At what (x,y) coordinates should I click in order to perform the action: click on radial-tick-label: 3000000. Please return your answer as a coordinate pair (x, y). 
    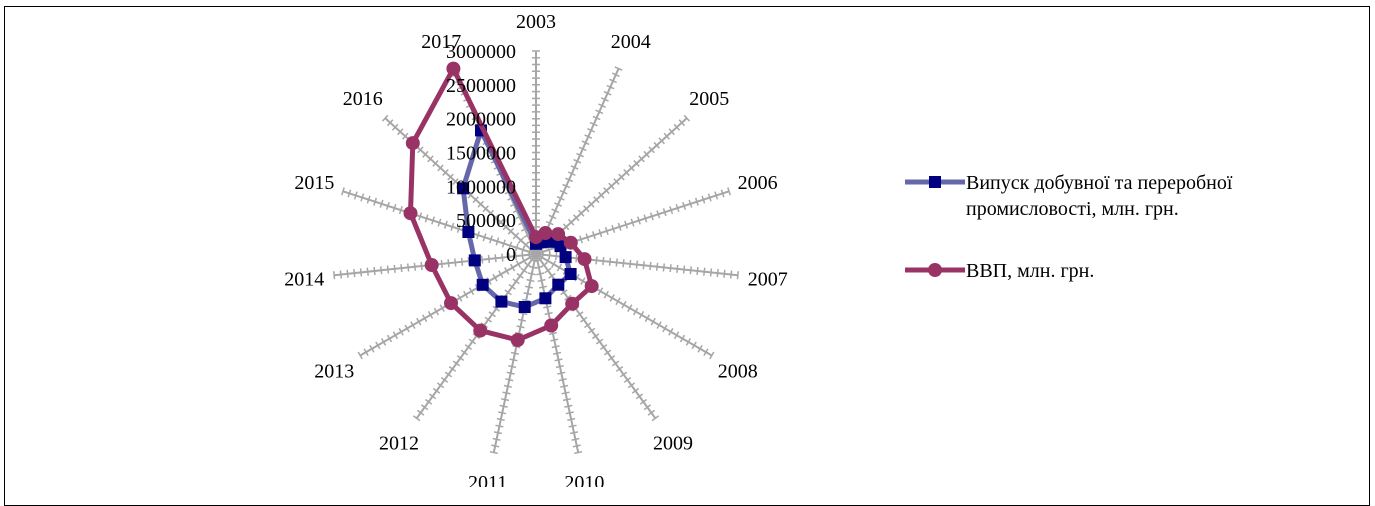
    Looking at the image, I should click on (481, 52).